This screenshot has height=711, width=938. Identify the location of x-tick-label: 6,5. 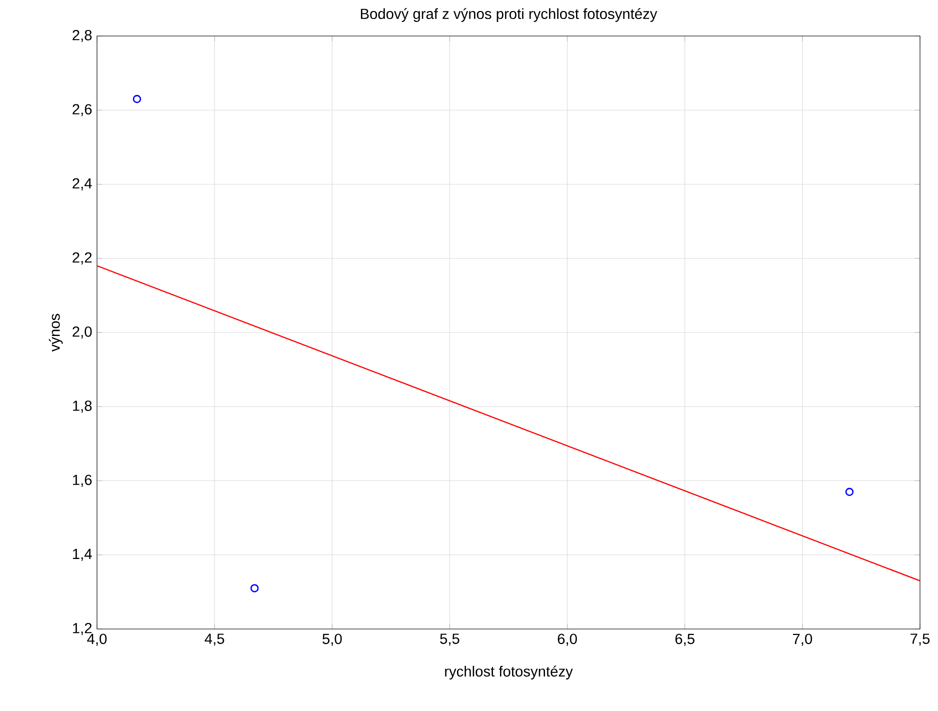
(684, 640).